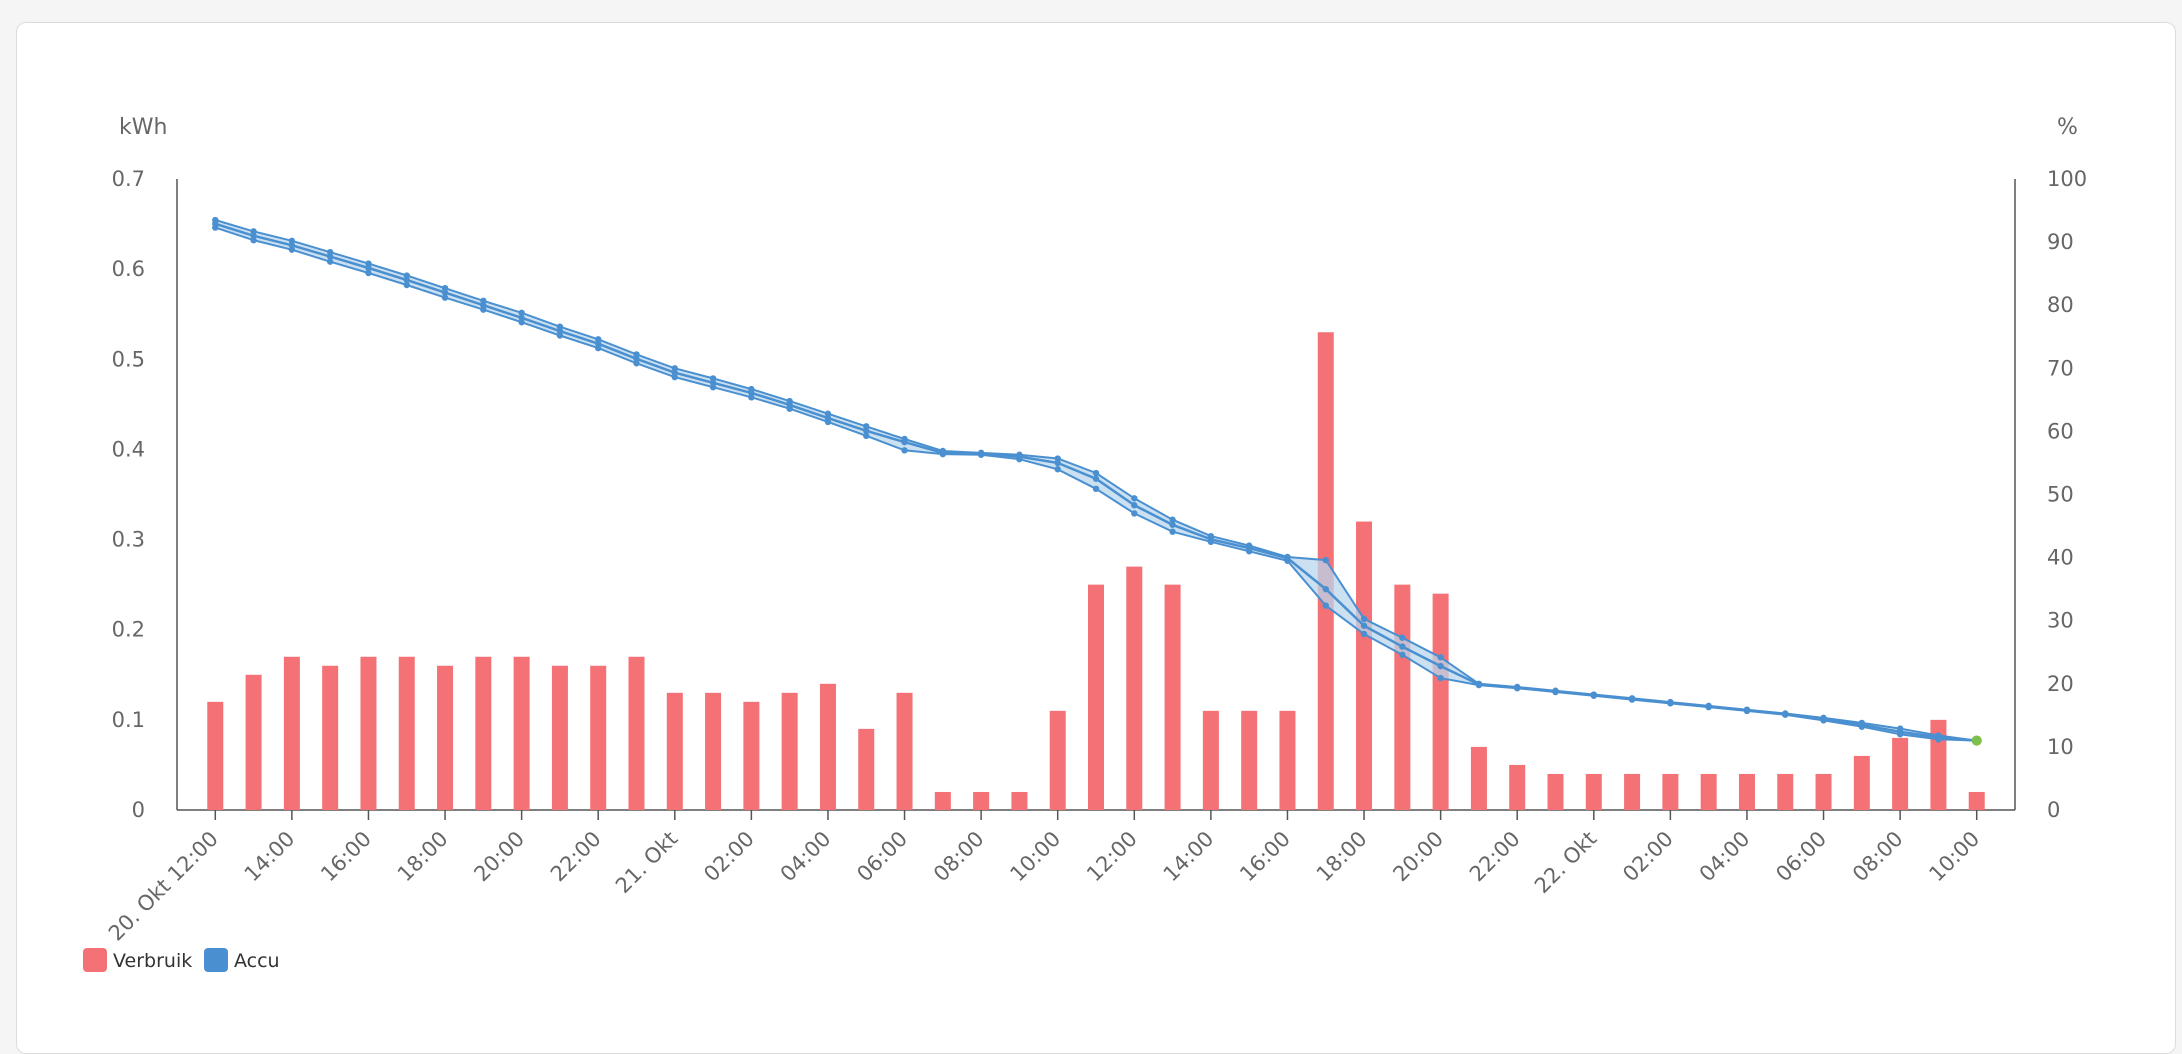  What do you see at coordinates (2060, 431) in the screenshot?
I see `right-tick-label: 60` at bounding box center [2060, 431].